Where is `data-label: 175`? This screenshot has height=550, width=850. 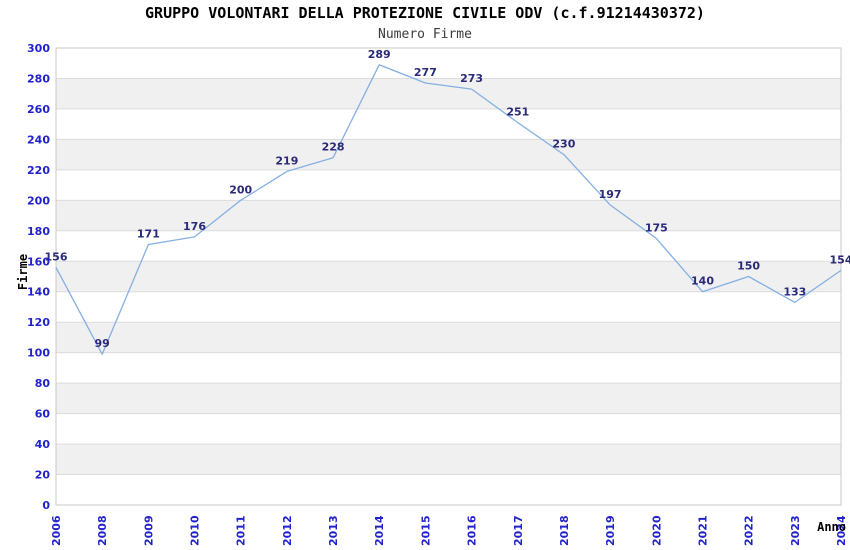 data-label: 175 is located at coordinates (656, 227).